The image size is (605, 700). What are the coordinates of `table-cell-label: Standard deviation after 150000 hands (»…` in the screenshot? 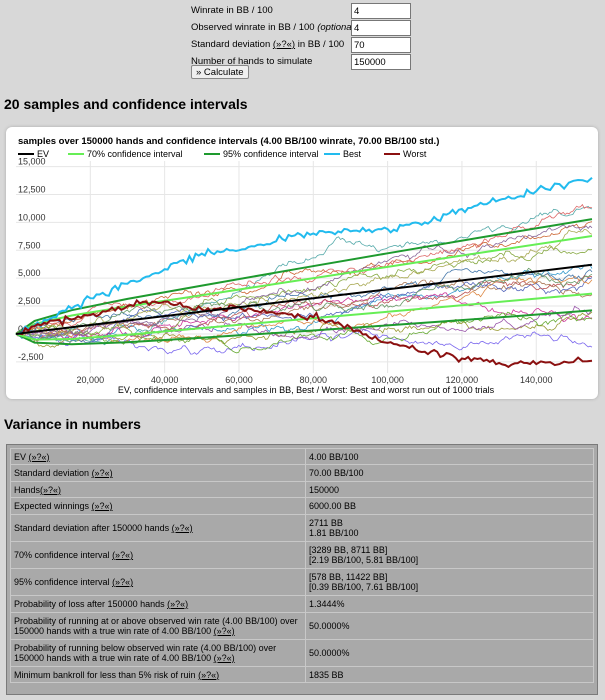 It's located at (158, 528).